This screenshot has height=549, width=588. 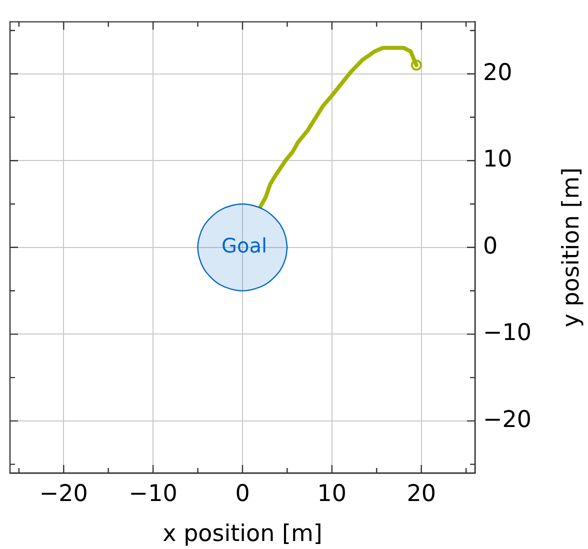 What do you see at coordinates (245, 246) in the screenshot?
I see `series-label: Goal` at bounding box center [245, 246].